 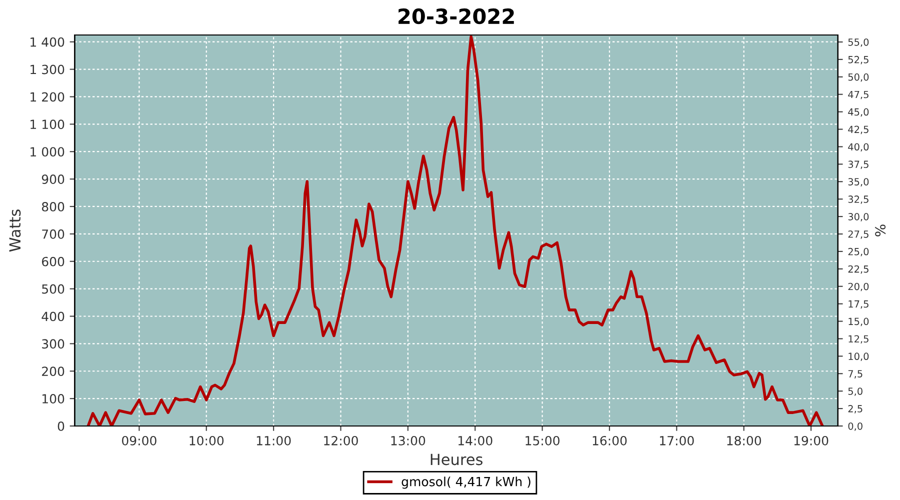 I want to click on legend-label: gmosol( 4,417 kWh ), so click(x=466, y=482).